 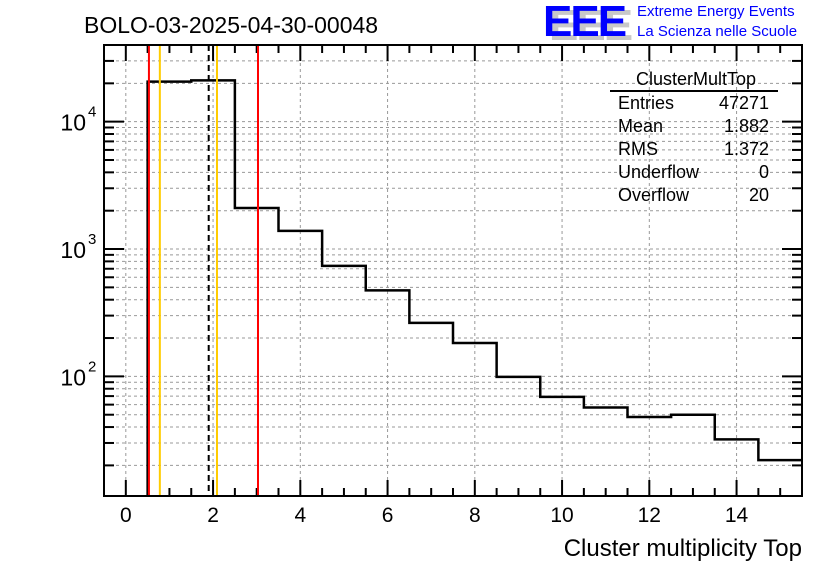 I want to click on x-tick-label: 8, so click(x=475, y=515).